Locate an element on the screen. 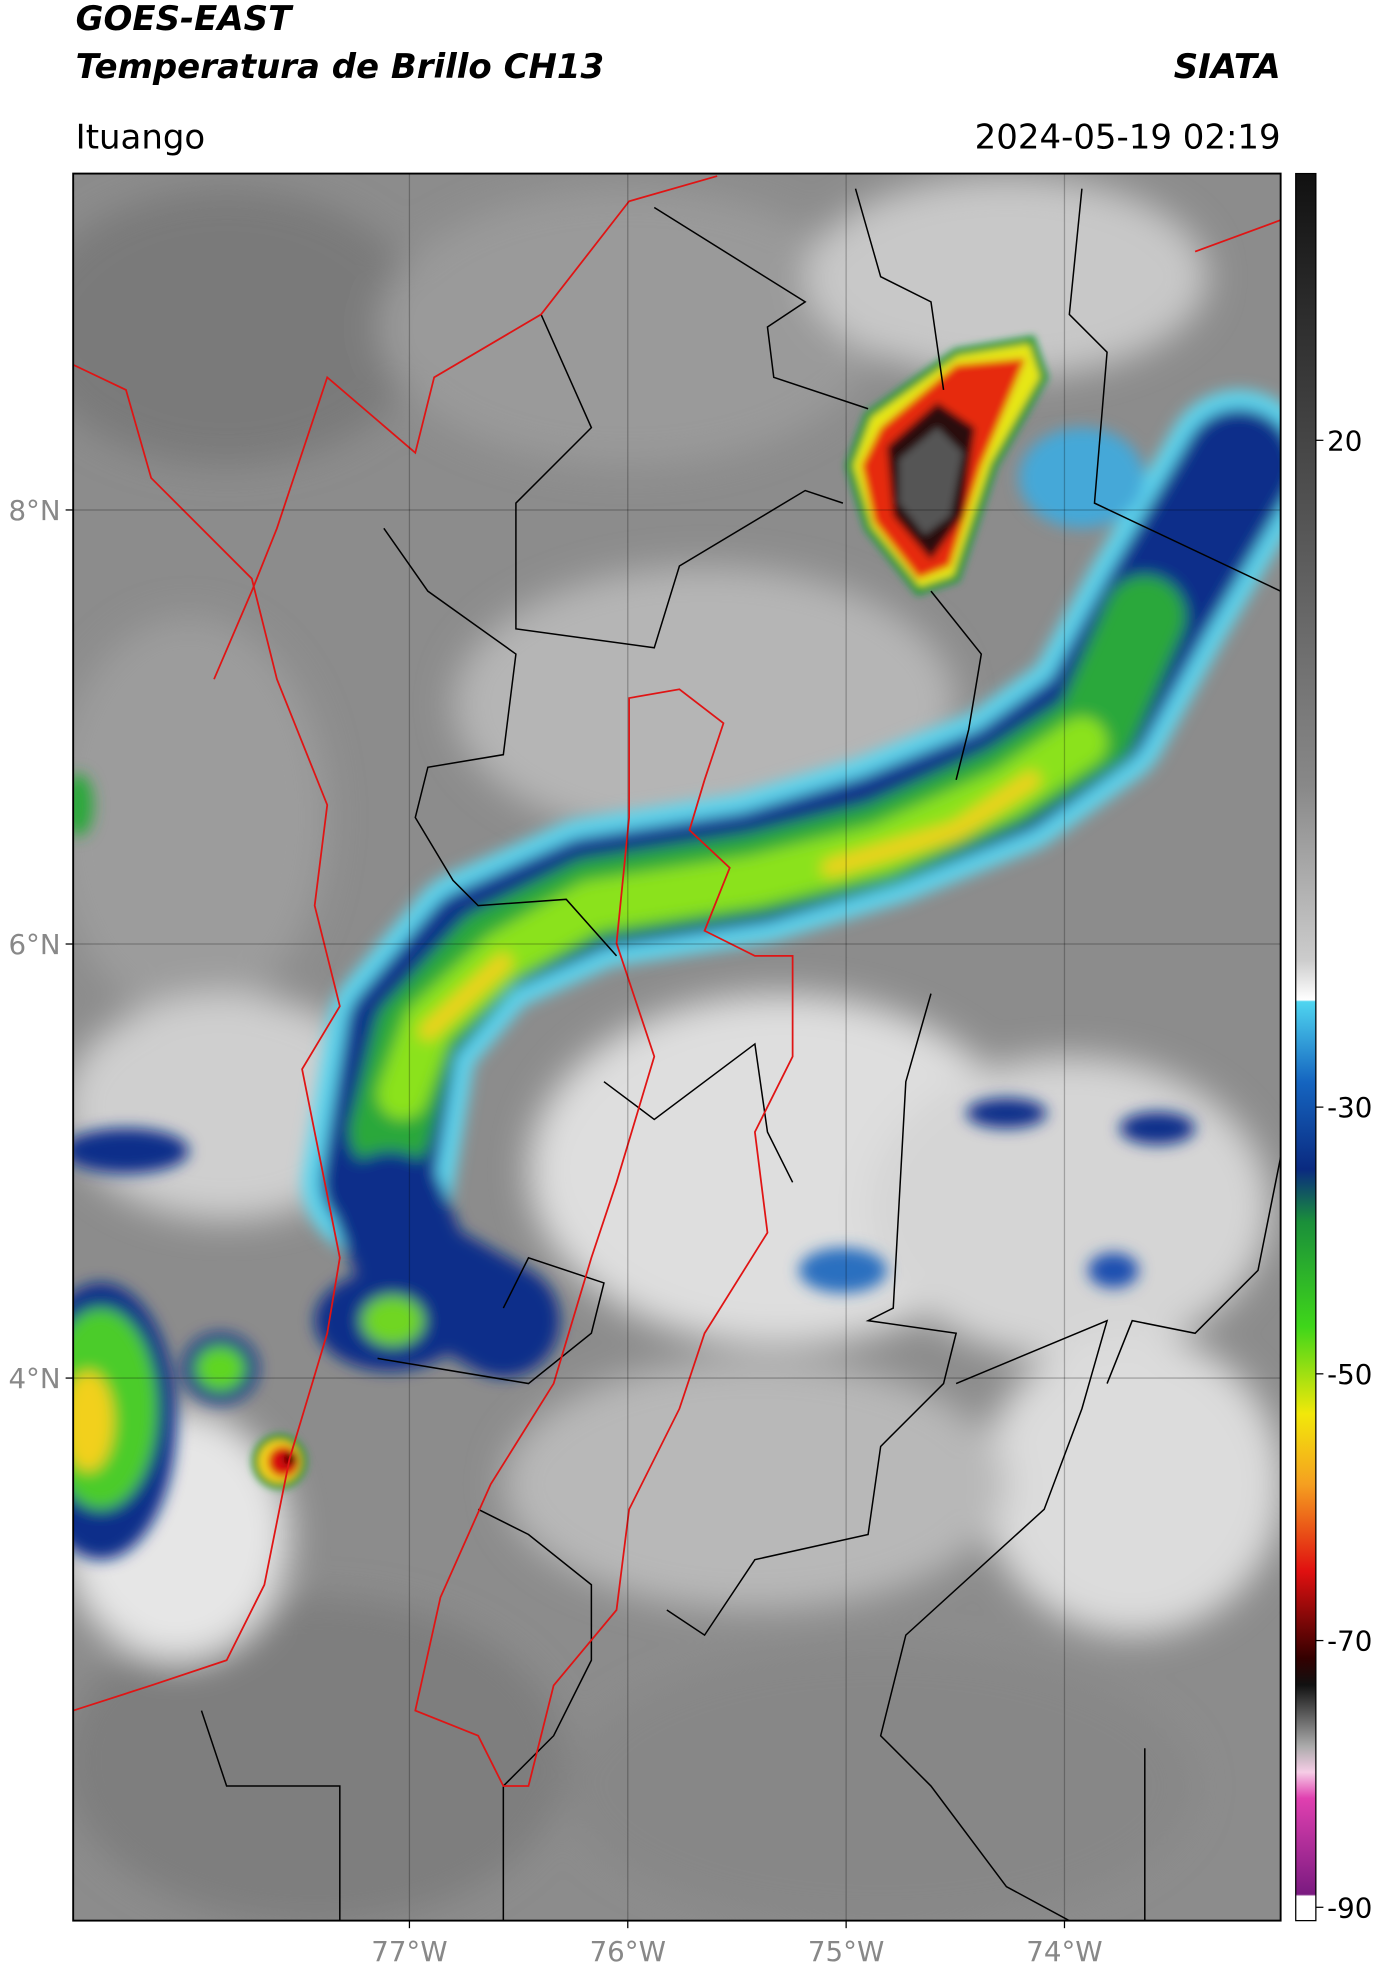 The height and width of the screenshot is (1981, 1384). colorbar is located at coordinates (1306, 1047).